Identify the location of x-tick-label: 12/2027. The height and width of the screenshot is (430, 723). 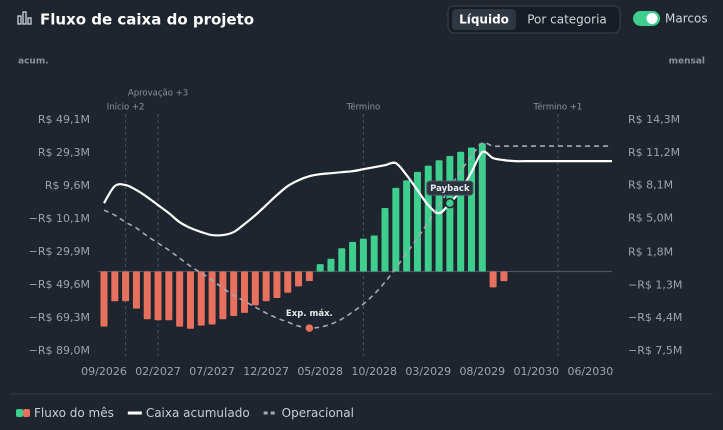
(266, 371).